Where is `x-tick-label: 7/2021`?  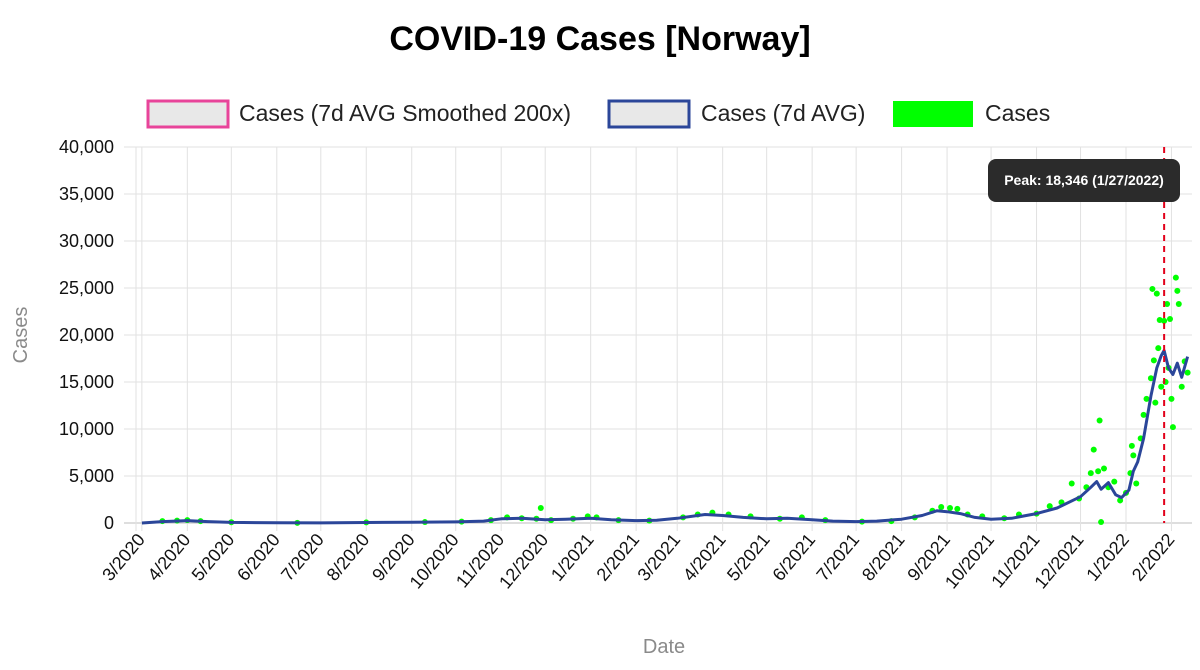 x-tick-label: 7/2021 is located at coordinates (837, 557).